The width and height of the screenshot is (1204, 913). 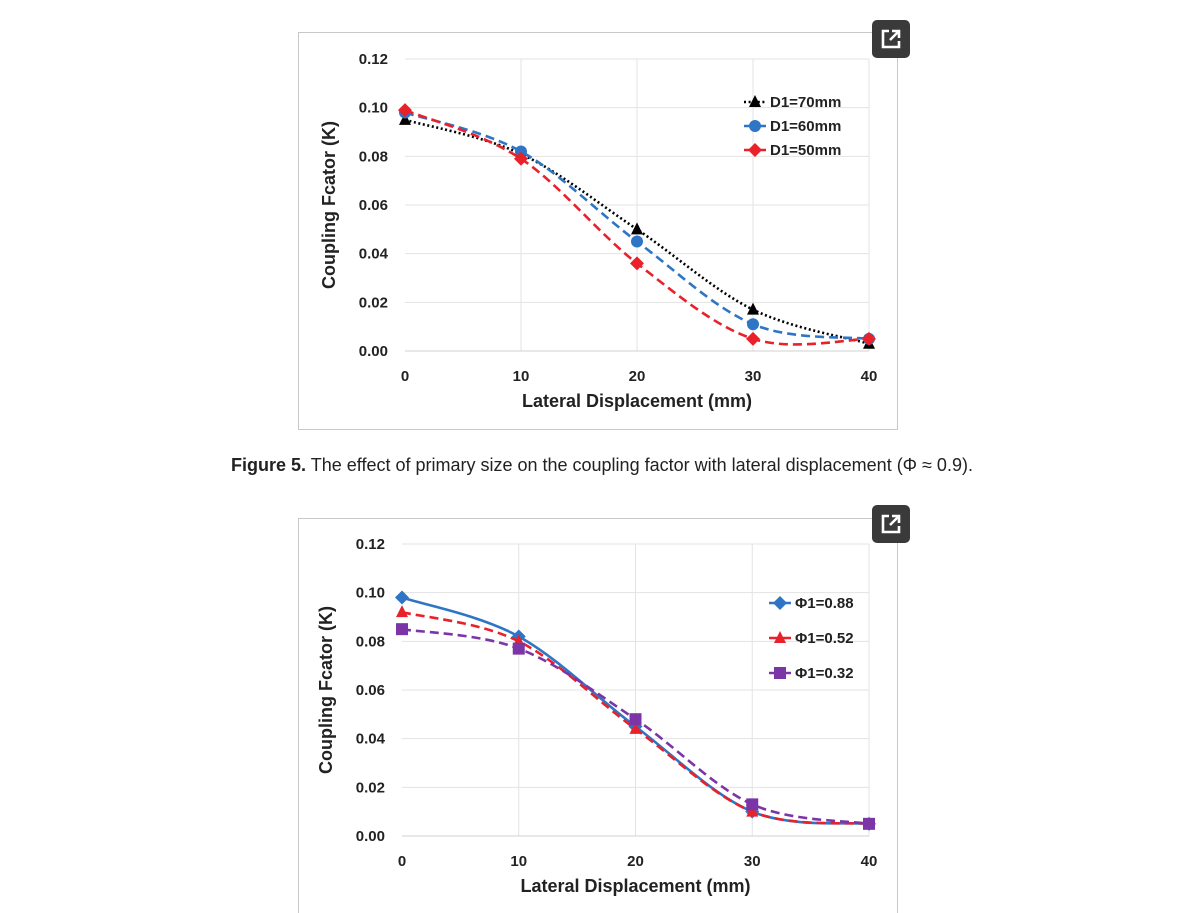 I want to click on legend-entry: D1=60mm, so click(x=792, y=126).